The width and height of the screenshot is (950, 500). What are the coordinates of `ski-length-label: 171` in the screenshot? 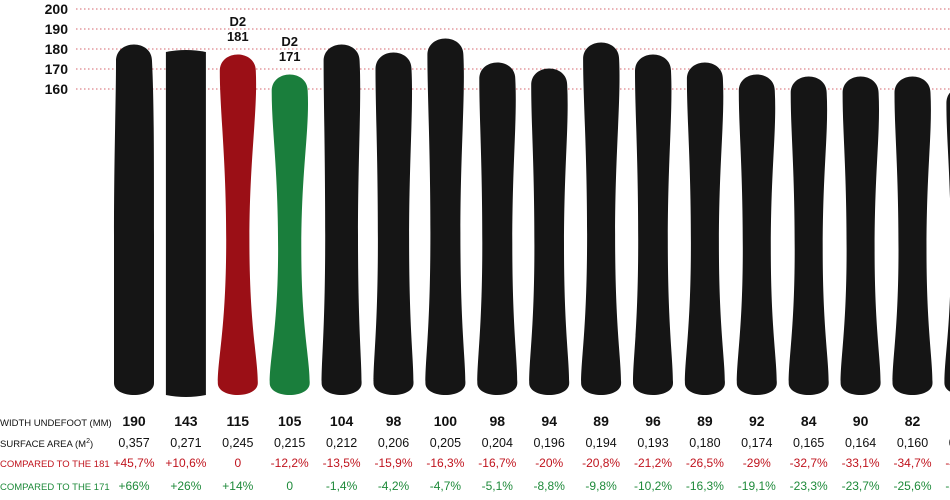 It's located at (290, 56).